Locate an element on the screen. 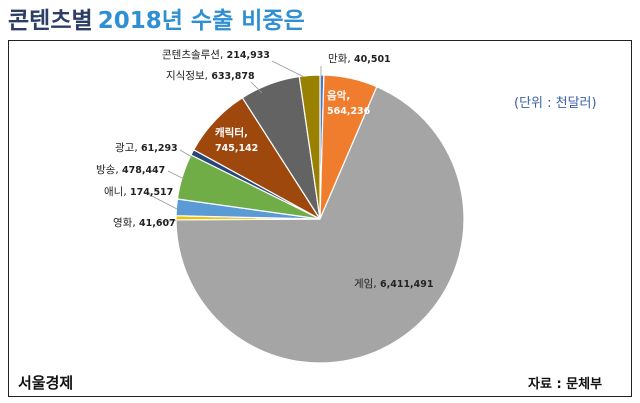 The height and width of the screenshot is (403, 640). data-label-0: 만화, 40,501 is located at coordinates (359, 59).